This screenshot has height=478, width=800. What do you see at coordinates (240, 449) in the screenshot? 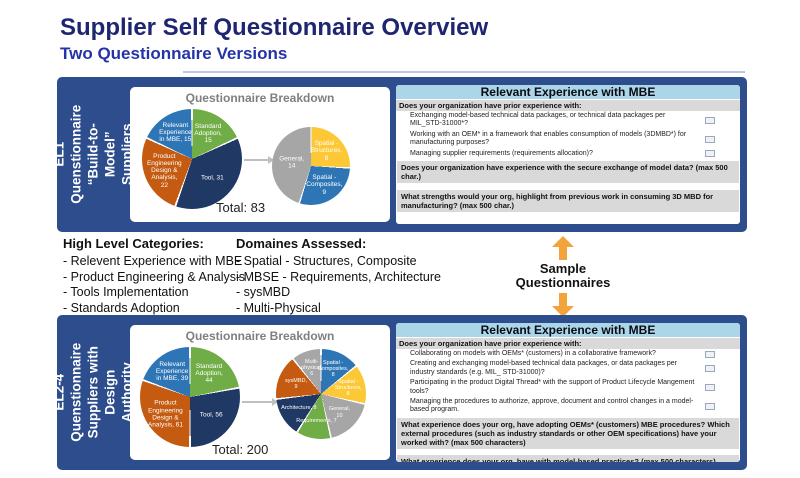
I see `total-label: Total: 200` at bounding box center [240, 449].